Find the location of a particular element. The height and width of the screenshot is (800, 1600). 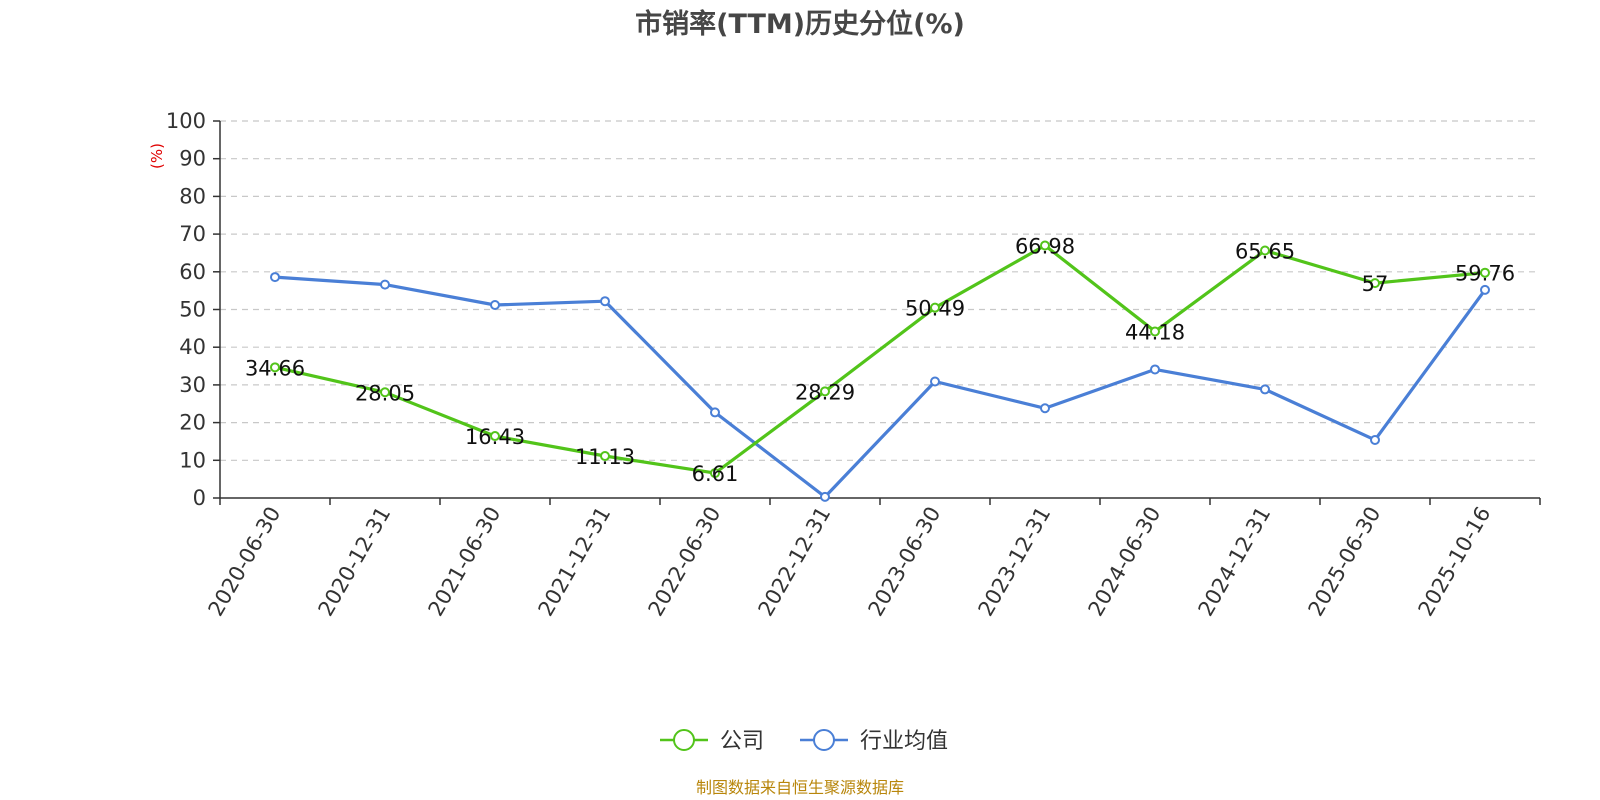

y-tick-label: 10 is located at coordinates (192, 460).